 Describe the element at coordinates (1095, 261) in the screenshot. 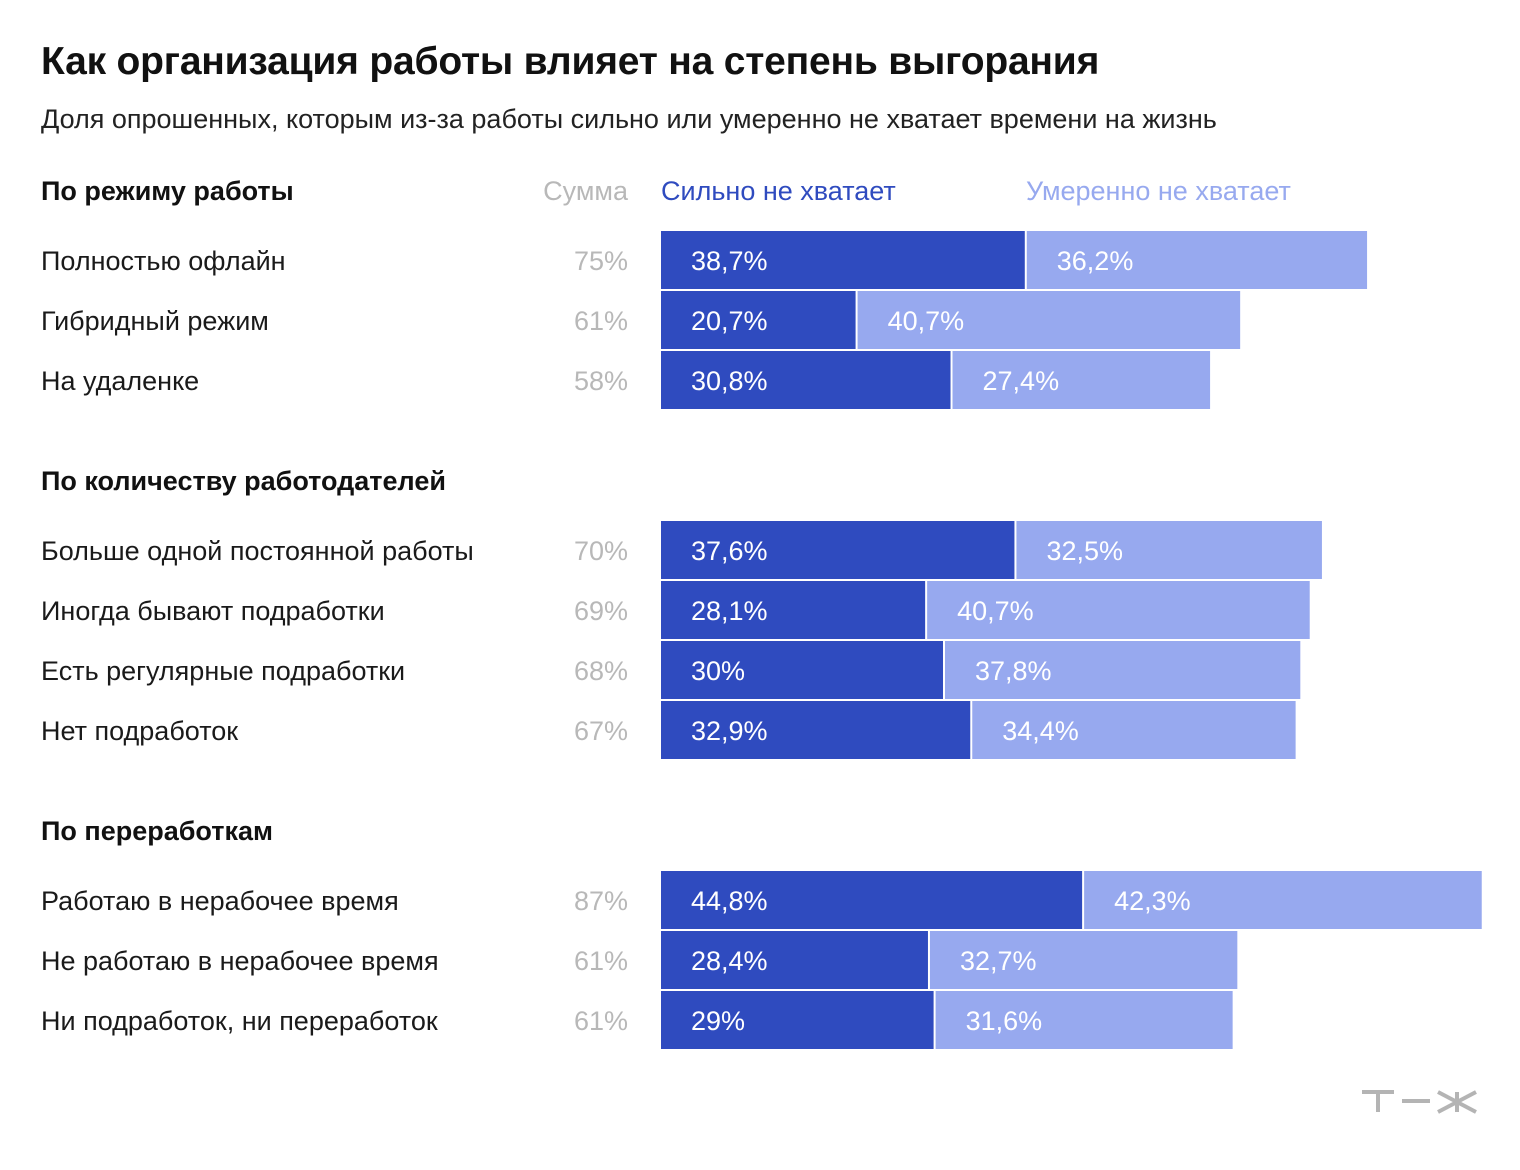

I see `bar-label-moderate: 36,2%` at that location.